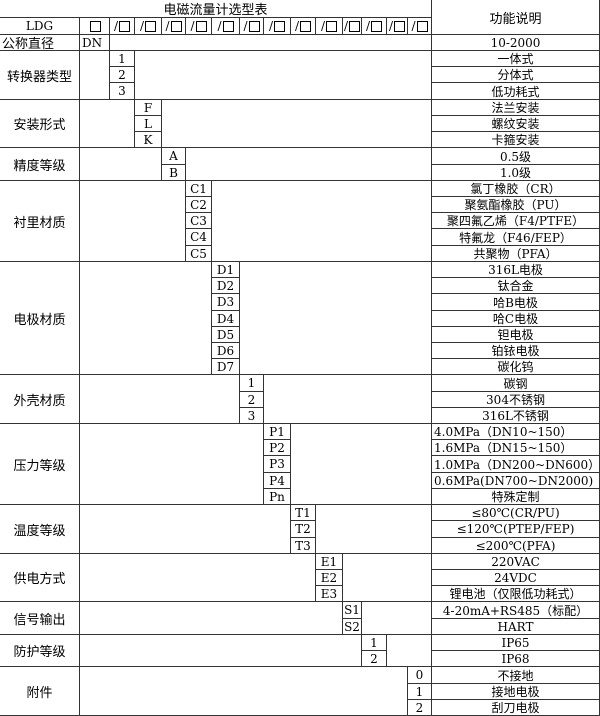 The height and width of the screenshot is (716, 600). I want to click on option-code: D1, so click(226, 270).